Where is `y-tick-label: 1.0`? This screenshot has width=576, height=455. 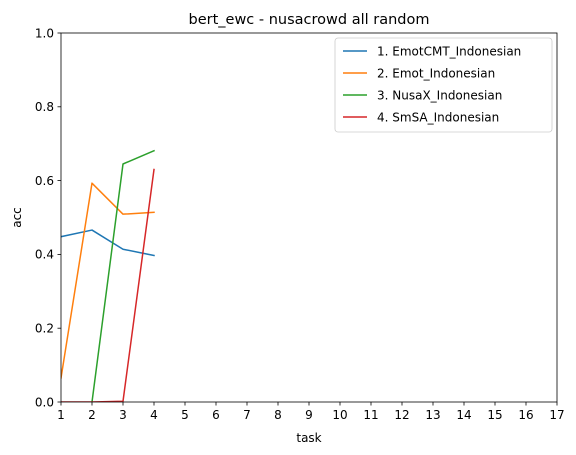 y-tick-label: 1.0 is located at coordinates (44, 33).